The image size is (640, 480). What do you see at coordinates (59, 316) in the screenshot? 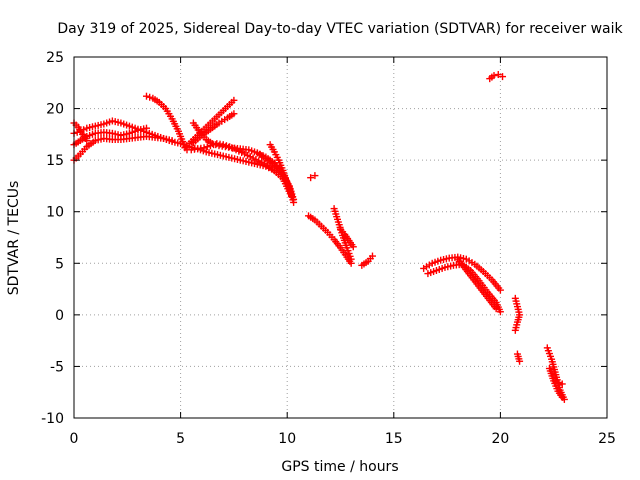
I see `y-tick-label: 0` at bounding box center [59, 316].